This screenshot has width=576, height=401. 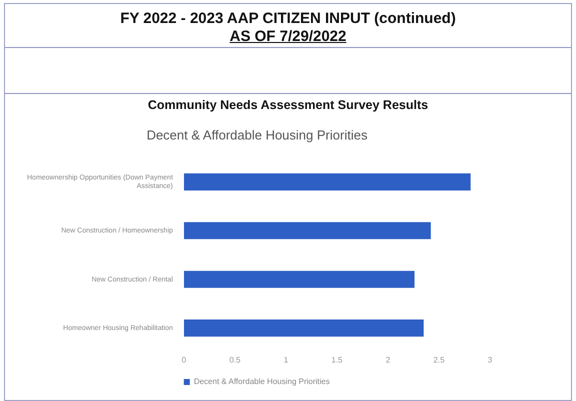 What do you see at coordinates (262, 381) in the screenshot?
I see `legend-label: Decent & Affordable Housing Priorities` at bounding box center [262, 381].